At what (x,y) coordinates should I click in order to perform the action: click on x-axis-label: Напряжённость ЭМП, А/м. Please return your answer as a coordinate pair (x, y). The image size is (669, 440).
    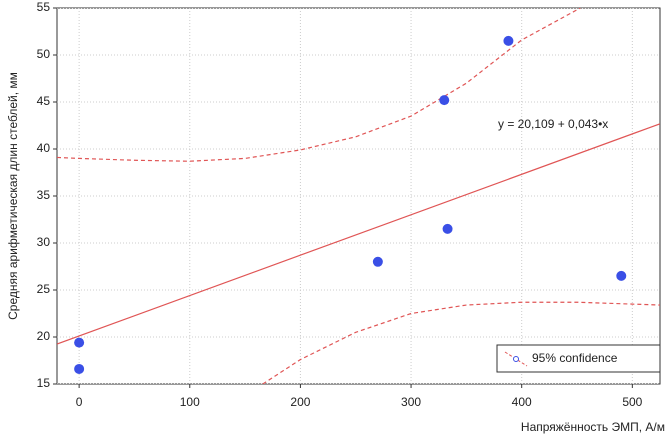
    Looking at the image, I should click on (593, 427).